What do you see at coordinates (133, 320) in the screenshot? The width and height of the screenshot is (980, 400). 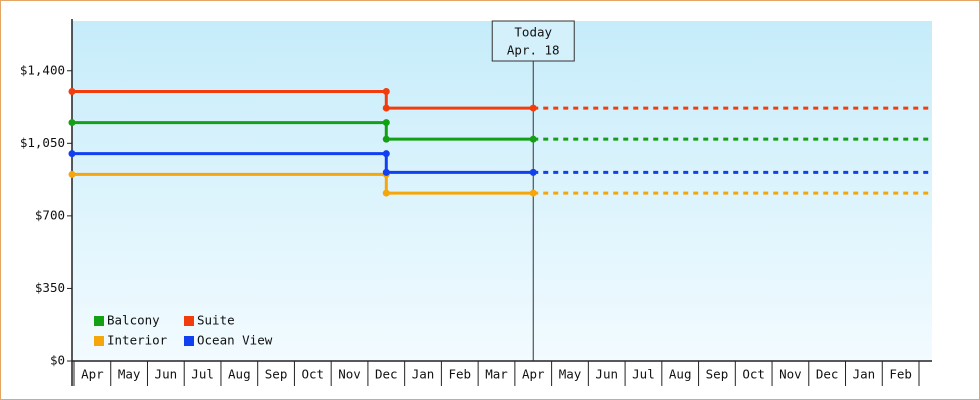 I see `legend-label: Balcony` at bounding box center [133, 320].